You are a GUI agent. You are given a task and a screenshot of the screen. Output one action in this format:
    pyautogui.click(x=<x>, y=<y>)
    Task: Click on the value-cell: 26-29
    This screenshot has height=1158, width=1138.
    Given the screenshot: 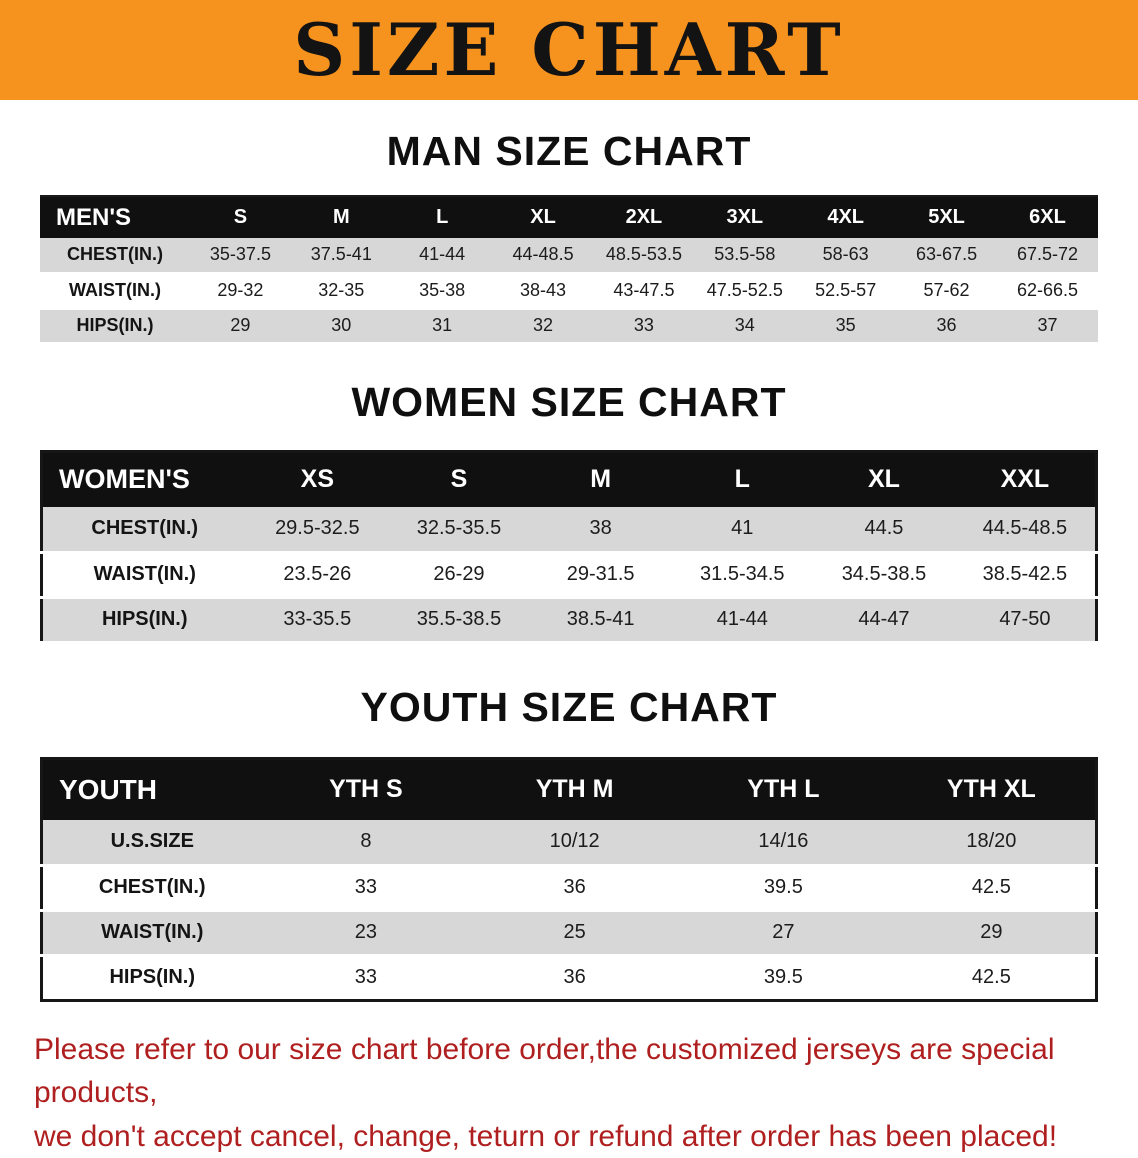 What is the action you would take?
    pyautogui.click(x=459, y=574)
    